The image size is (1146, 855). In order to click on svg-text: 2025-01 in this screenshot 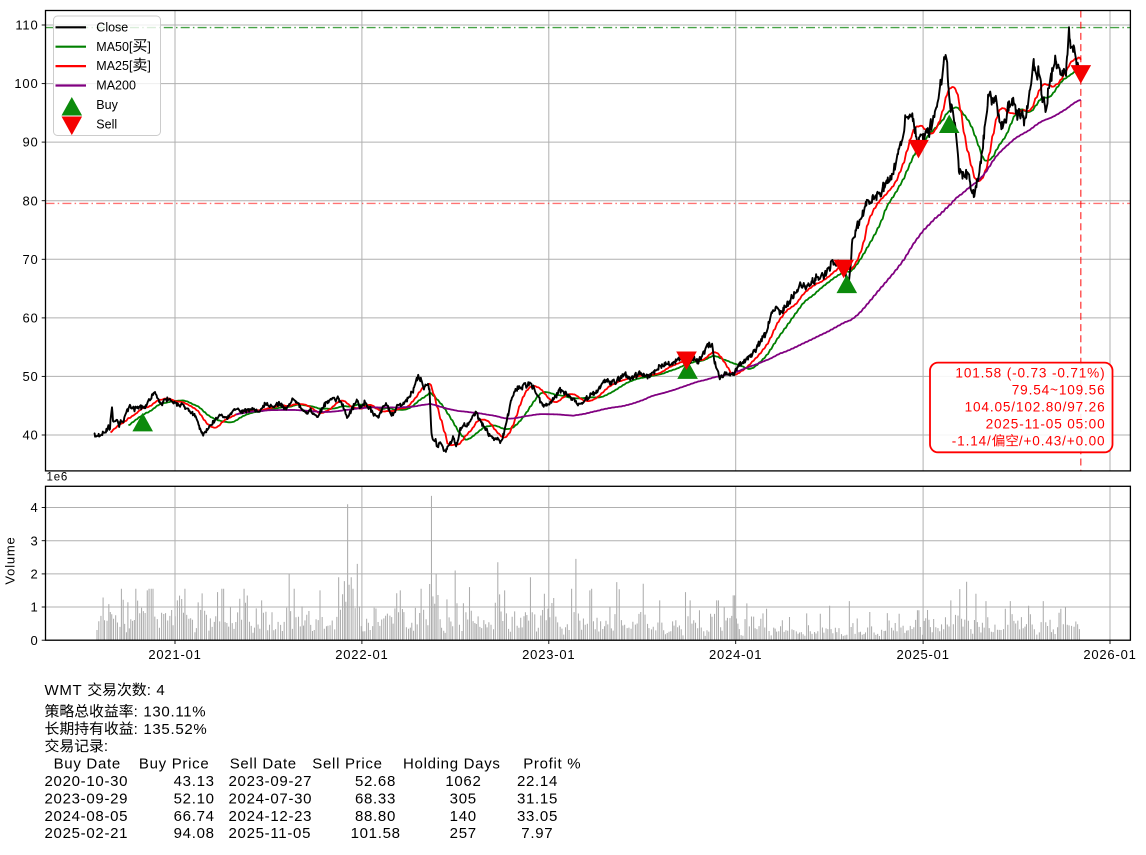, I will do `click(922, 654)`.